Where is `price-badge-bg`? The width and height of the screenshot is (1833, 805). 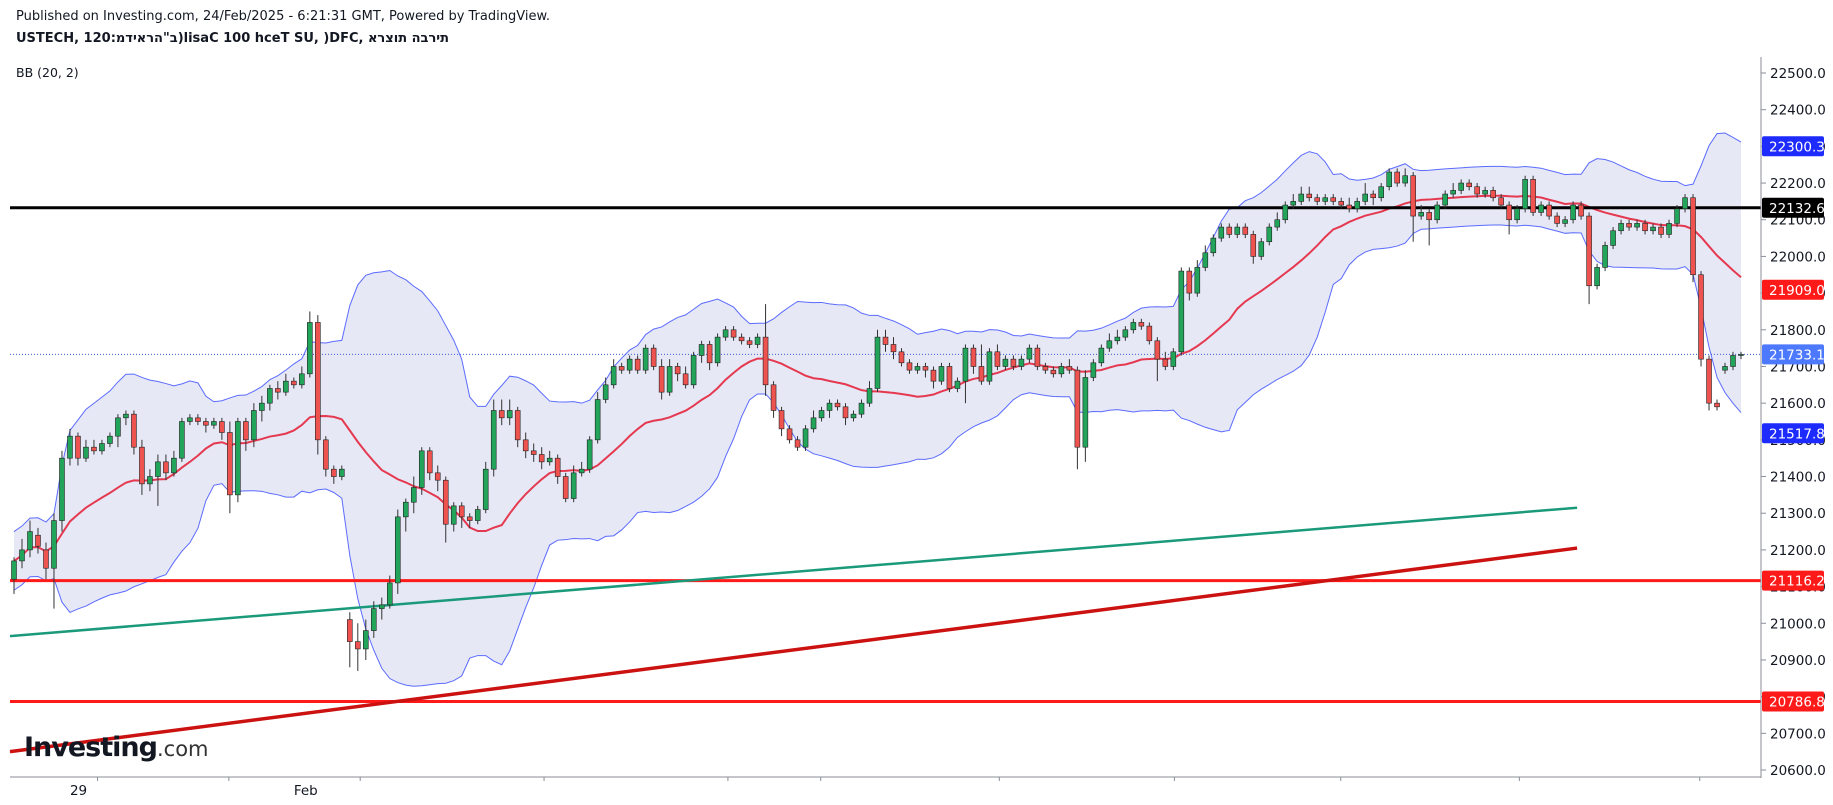
price-badge-bg is located at coordinates (1793, 146).